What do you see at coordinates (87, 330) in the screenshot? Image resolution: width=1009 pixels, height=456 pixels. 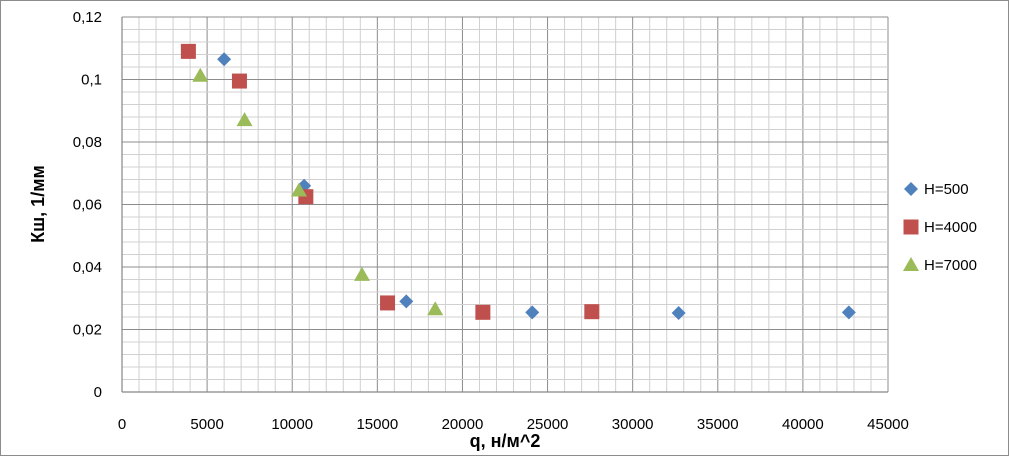 I see `y-tick-label: 0,02` at bounding box center [87, 330].